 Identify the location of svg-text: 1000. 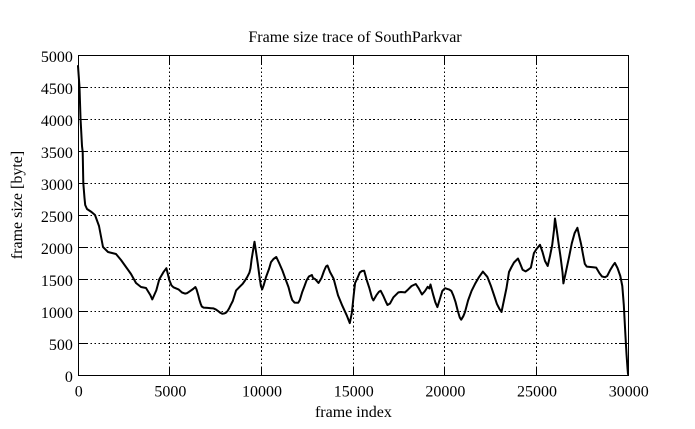
(57, 313).